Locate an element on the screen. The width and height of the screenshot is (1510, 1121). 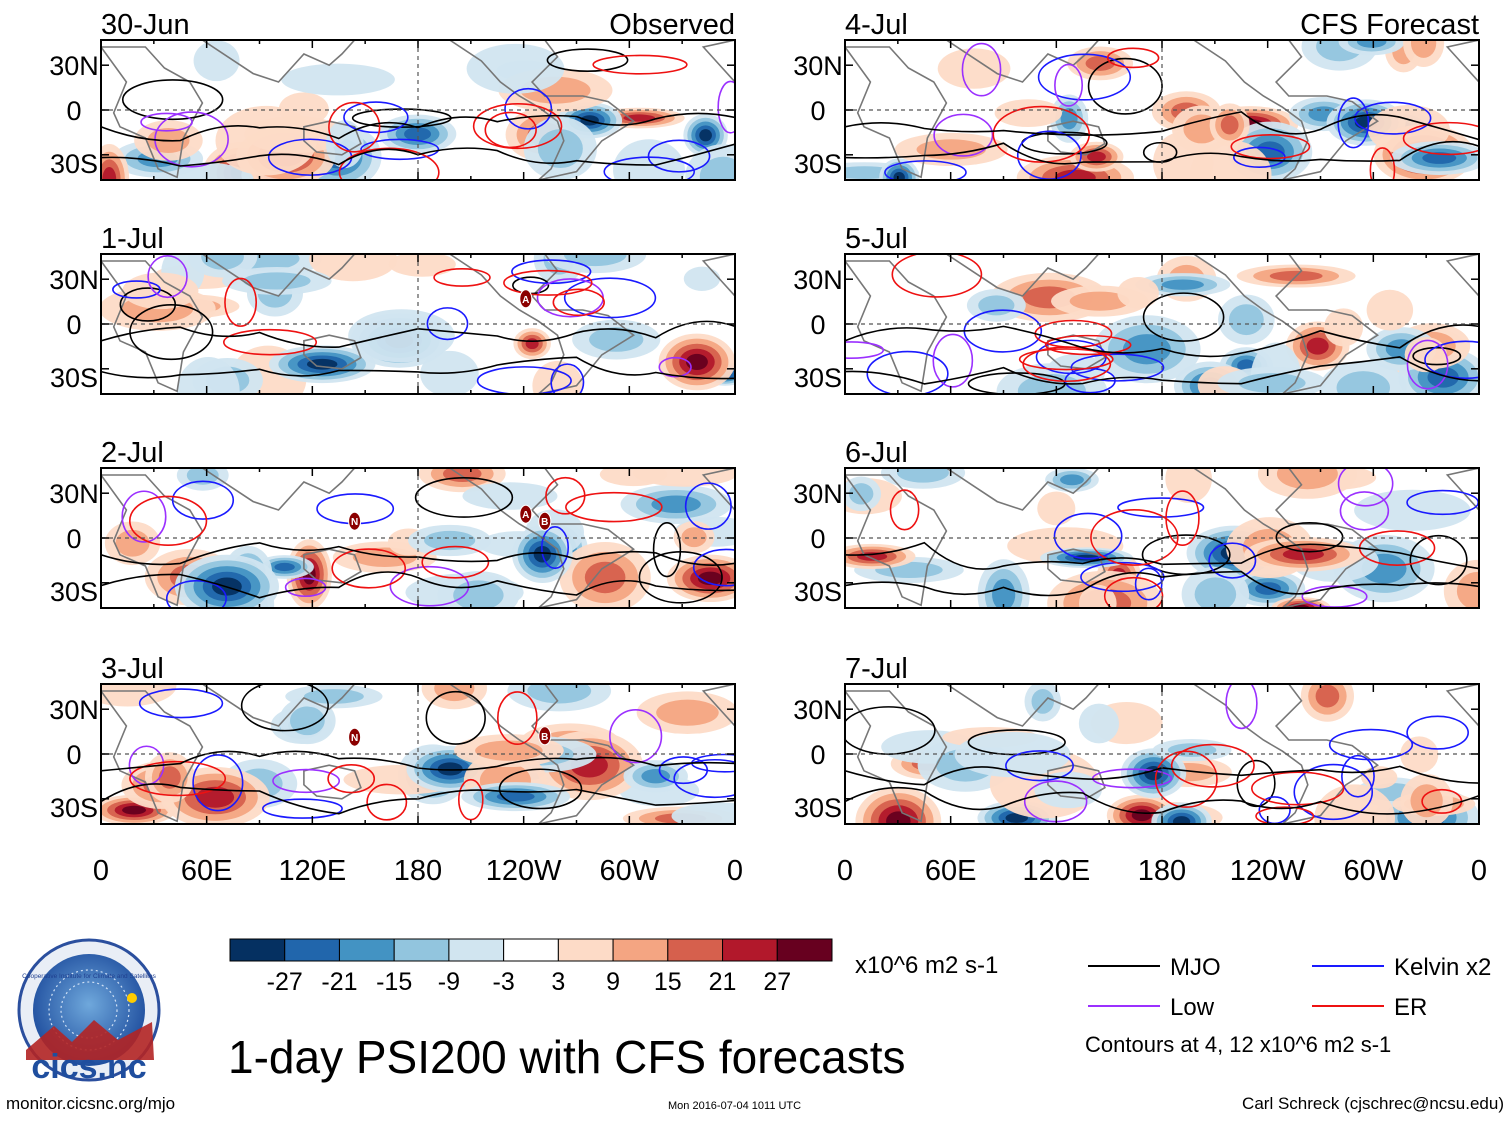
x-tick-label: 60W is located at coordinates (1374, 871).